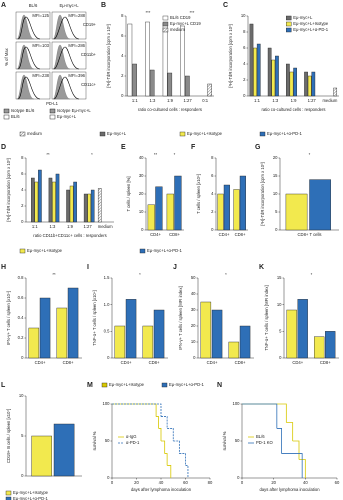 The image size is (343, 500). I want to click on y-axis-label: % of Max, so click(6, 56).